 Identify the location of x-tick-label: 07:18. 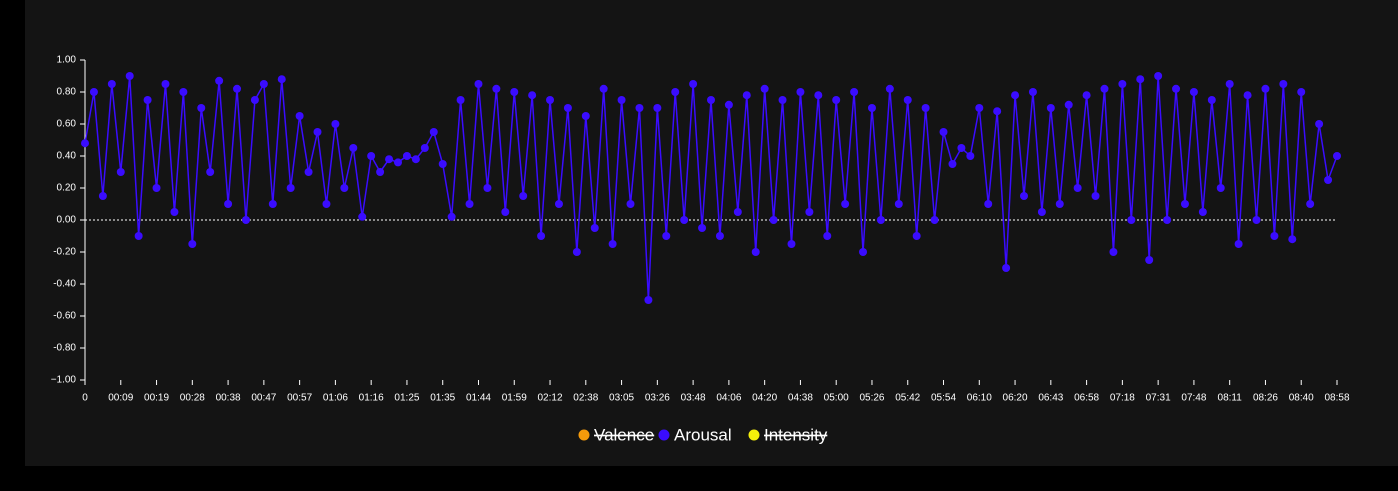
(1122, 398).